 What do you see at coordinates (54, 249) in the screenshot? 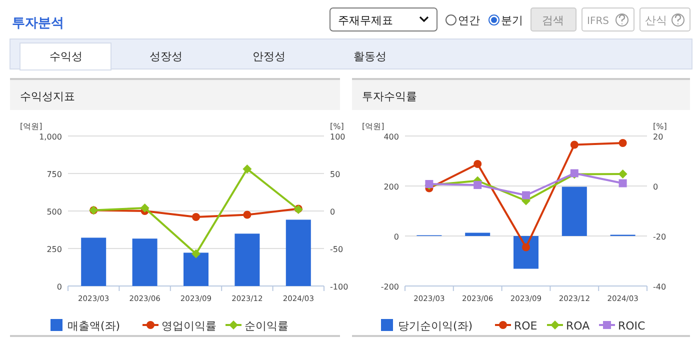
I see `y-tick-label: 250` at bounding box center [54, 249].